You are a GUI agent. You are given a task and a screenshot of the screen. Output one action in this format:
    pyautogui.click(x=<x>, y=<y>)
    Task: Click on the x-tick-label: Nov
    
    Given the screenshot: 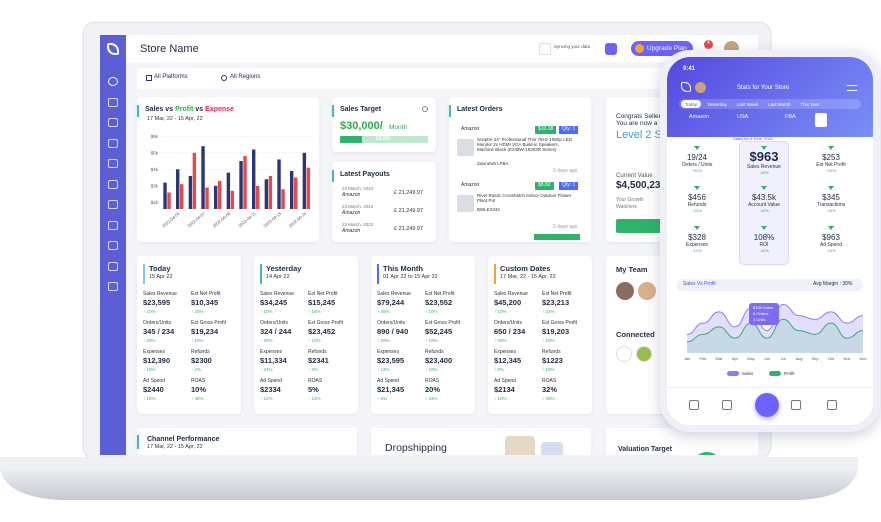 What is the action you would take?
    pyautogui.click(x=846, y=358)
    